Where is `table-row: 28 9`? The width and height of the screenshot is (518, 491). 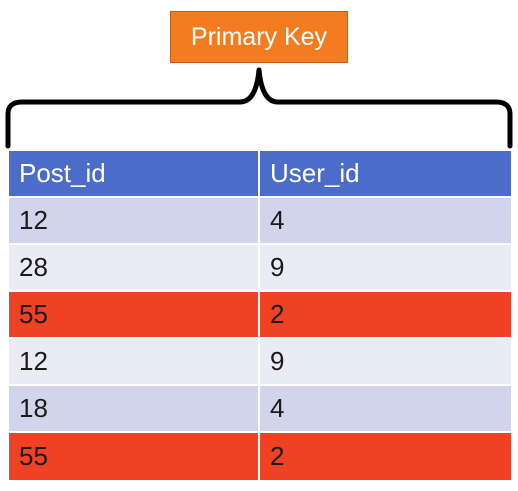
table-row: 28 9 is located at coordinates (260, 268).